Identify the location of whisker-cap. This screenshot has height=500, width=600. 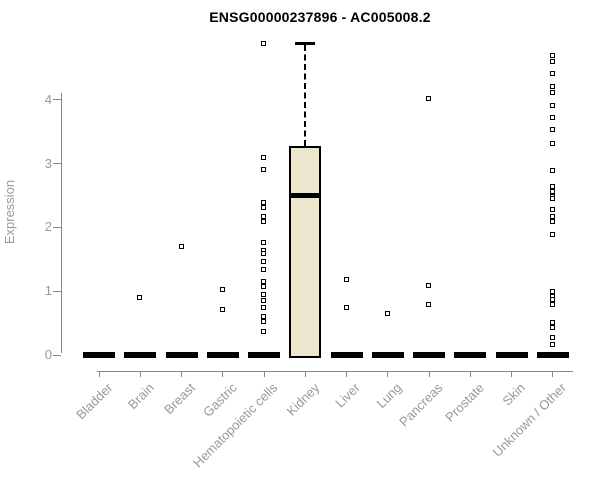
(305, 44).